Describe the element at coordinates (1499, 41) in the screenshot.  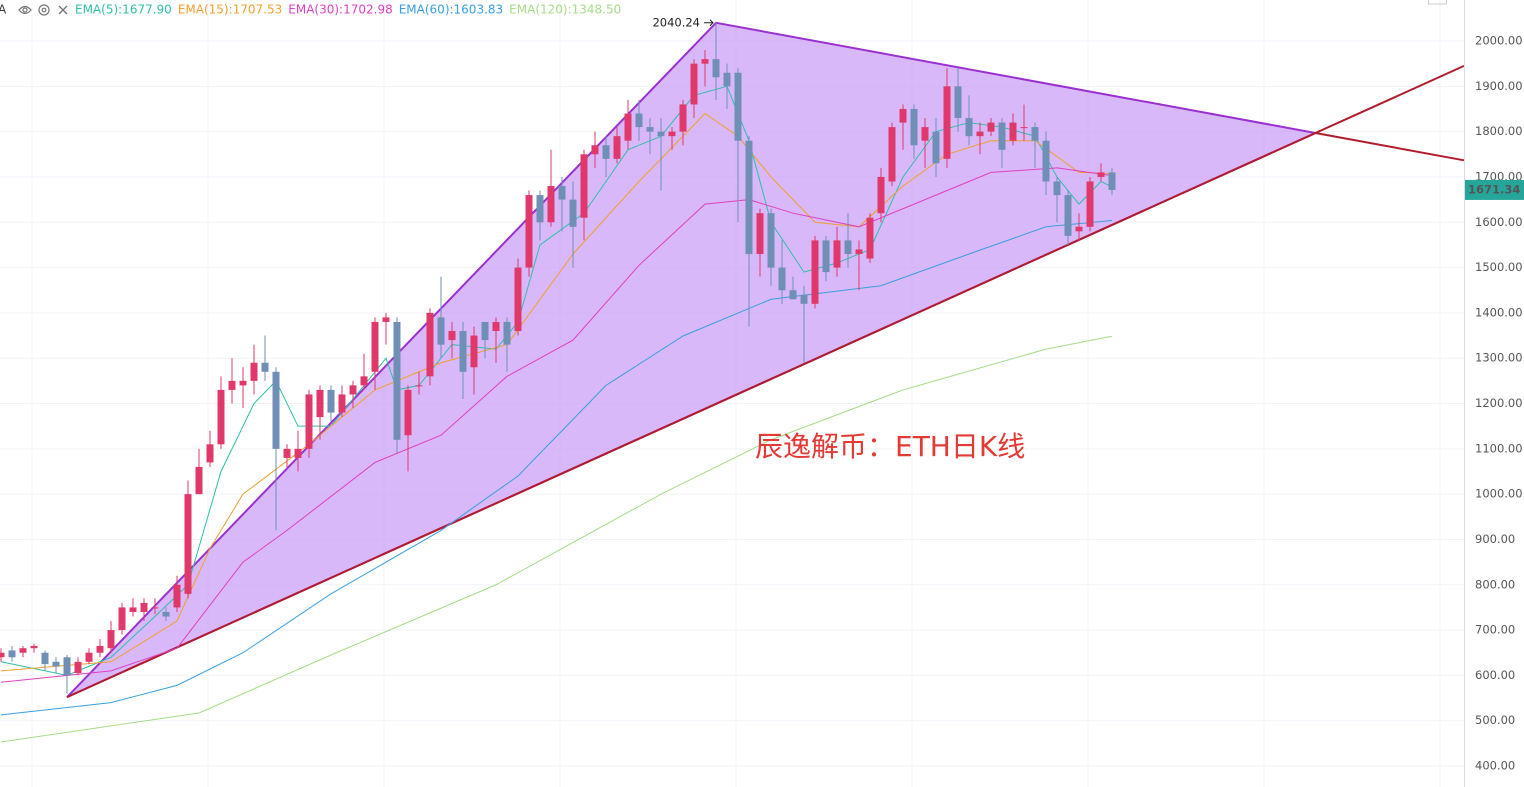
I see `y-tick-label: 2000.00` at that location.